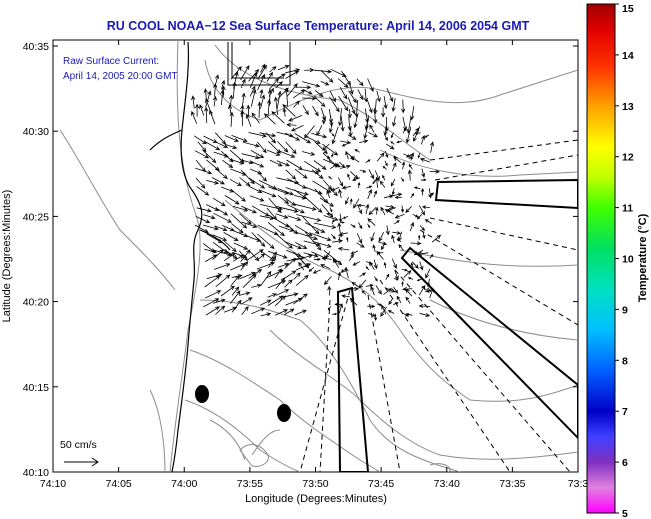 The image size is (651, 519). I want to click on y-tick-label: 40:20, so click(36, 303).